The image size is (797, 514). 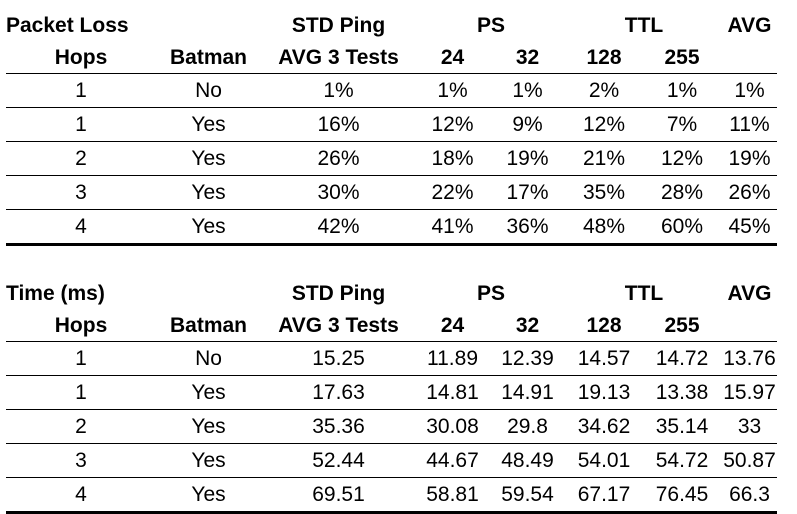 What do you see at coordinates (749, 358) in the screenshot?
I see `cell-avg: 13.76` at bounding box center [749, 358].